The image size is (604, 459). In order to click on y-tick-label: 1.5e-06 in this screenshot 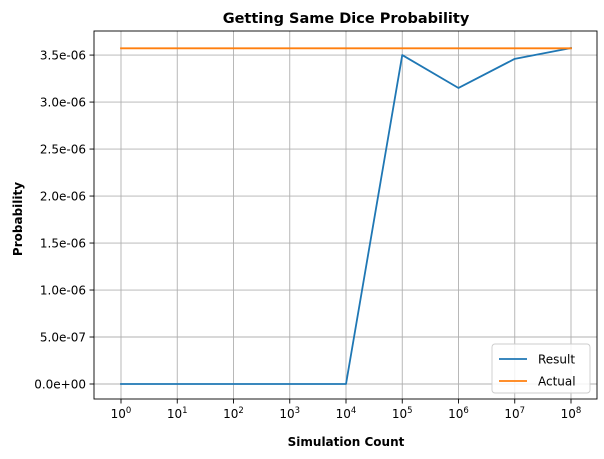, I will do `click(63, 244)`.